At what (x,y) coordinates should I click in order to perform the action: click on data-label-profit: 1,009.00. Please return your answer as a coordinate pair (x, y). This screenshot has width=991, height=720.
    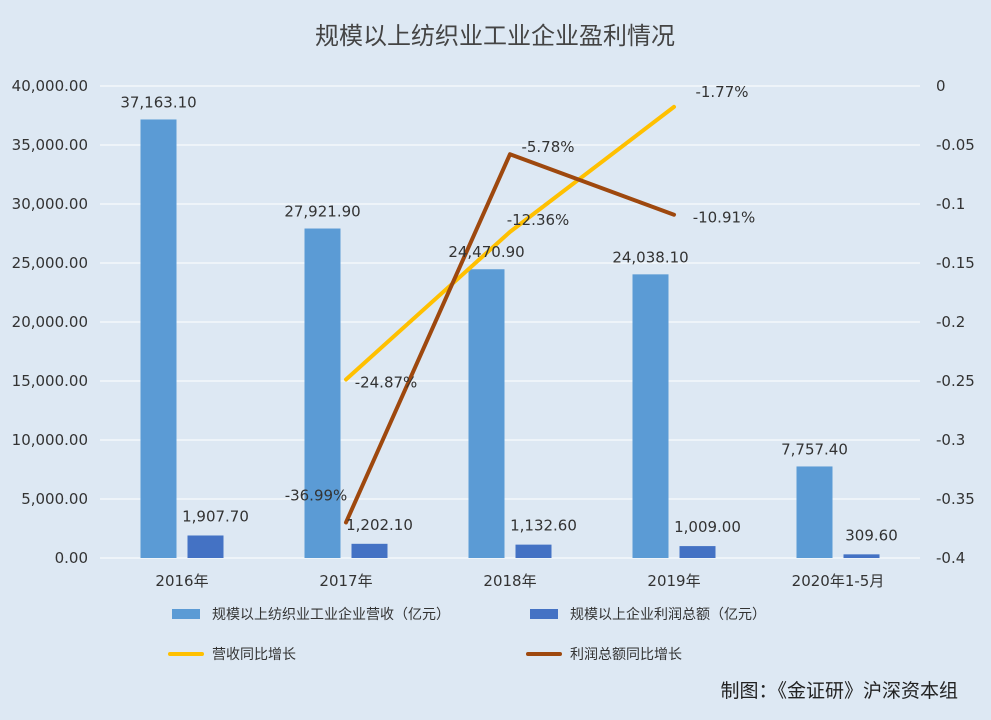
    Looking at the image, I should click on (707, 527).